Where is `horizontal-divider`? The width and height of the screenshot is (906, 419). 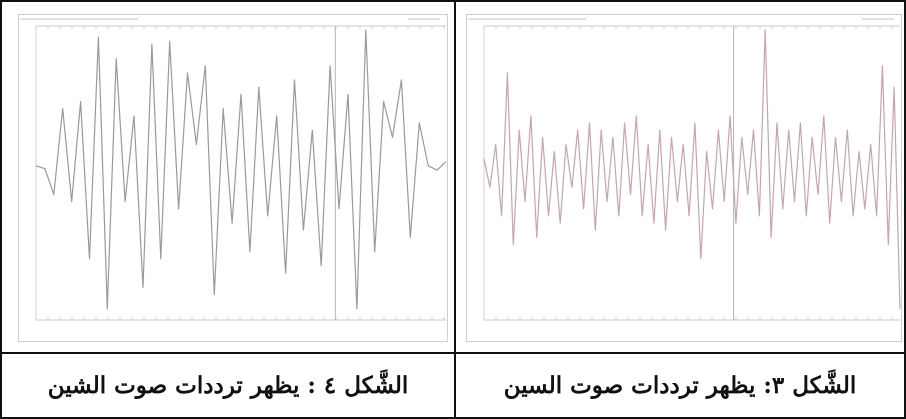
horizontal-divider is located at coordinates (453, 353).